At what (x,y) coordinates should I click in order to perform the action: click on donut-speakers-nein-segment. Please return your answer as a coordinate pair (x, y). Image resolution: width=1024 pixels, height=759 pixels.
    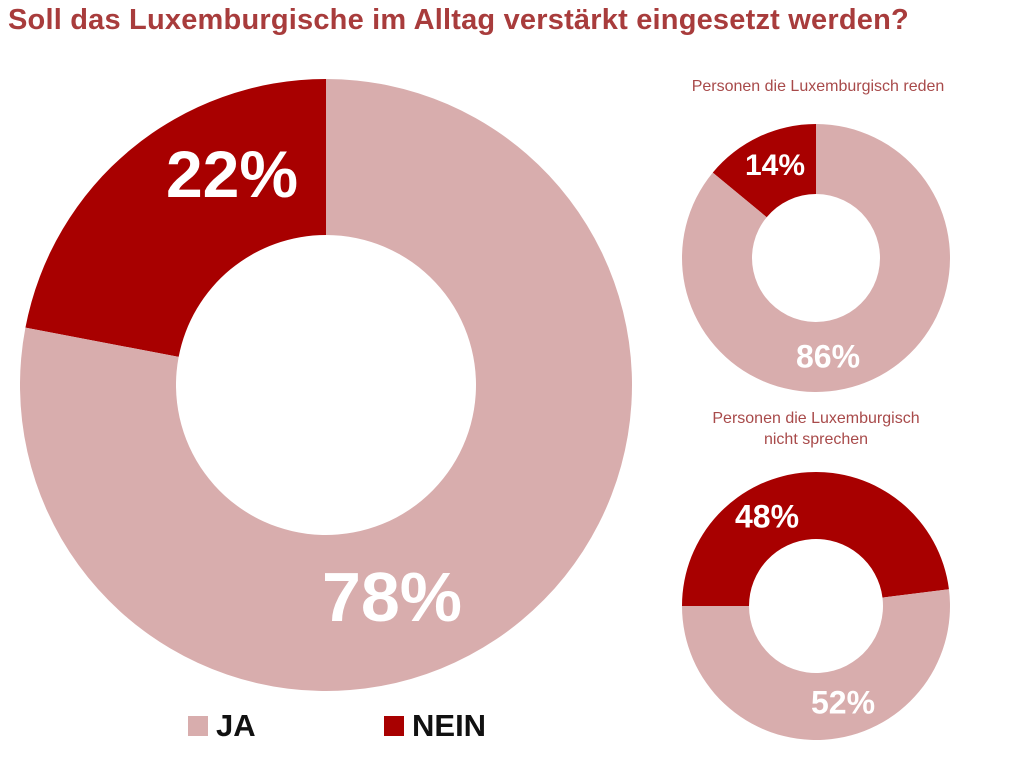
    Looking at the image, I should click on (764, 171).